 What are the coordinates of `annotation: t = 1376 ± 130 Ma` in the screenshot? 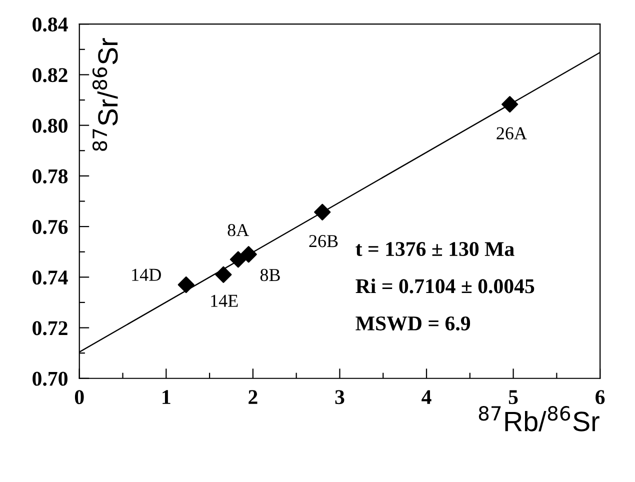 It's located at (435, 249).